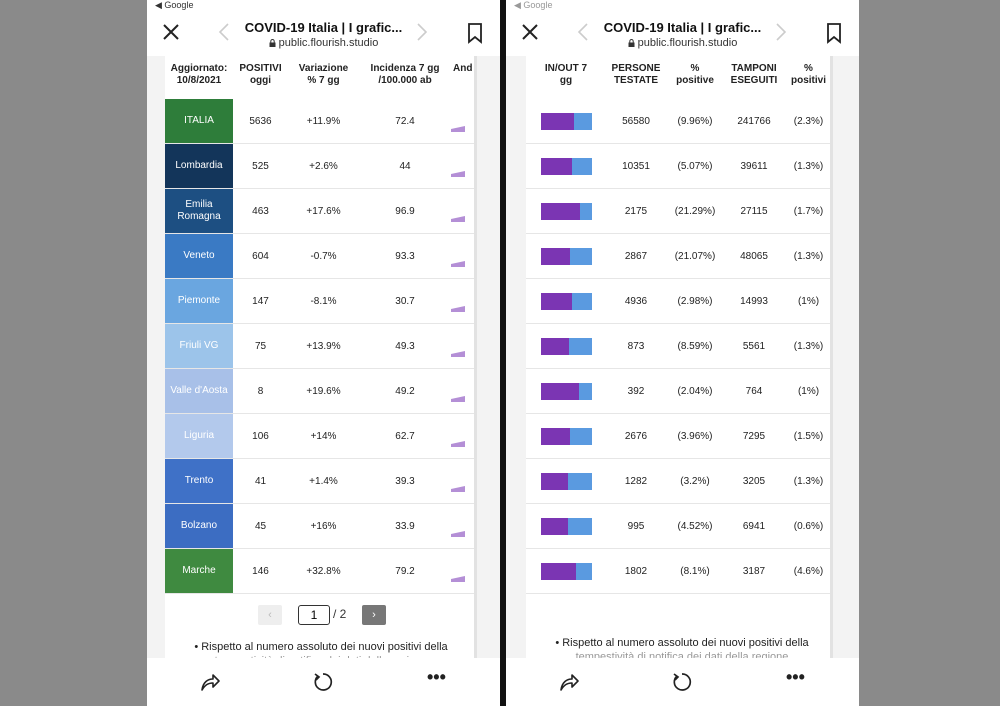 This screenshot has height=706, width=1000. Describe the element at coordinates (679, 481) in the screenshot. I see `table-row: 1282 (3.2%) 3205 (1.3%)` at that location.